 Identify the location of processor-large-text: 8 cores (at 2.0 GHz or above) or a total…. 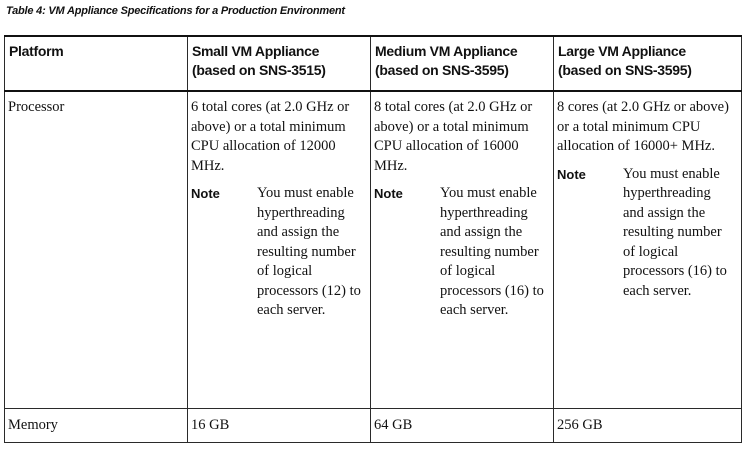
(643, 126).